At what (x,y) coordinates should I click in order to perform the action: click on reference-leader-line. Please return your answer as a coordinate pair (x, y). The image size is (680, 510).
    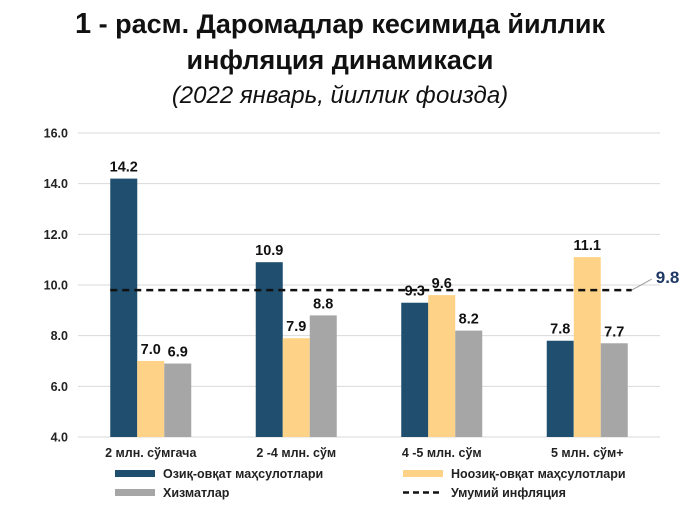
    Looking at the image, I should click on (641, 284).